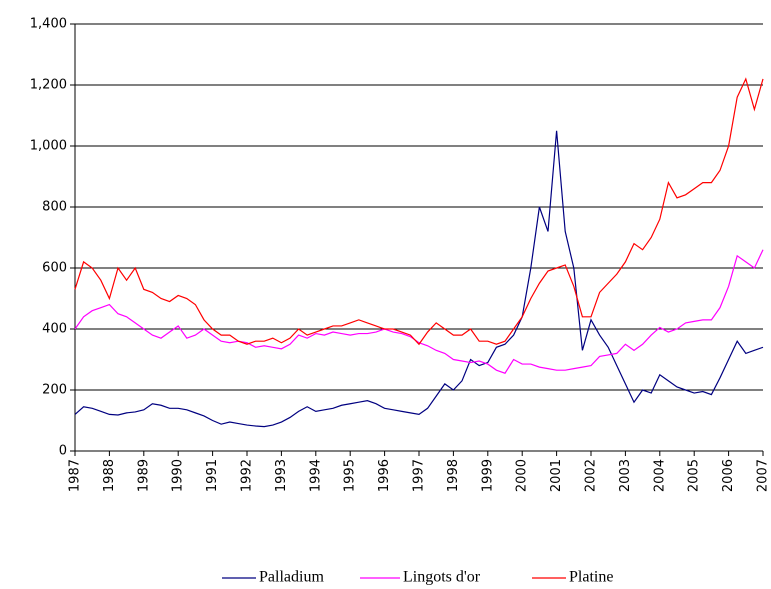  What do you see at coordinates (591, 577) in the screenshot?
I see `legend-label: Platine` at bounding box center [591, 577].